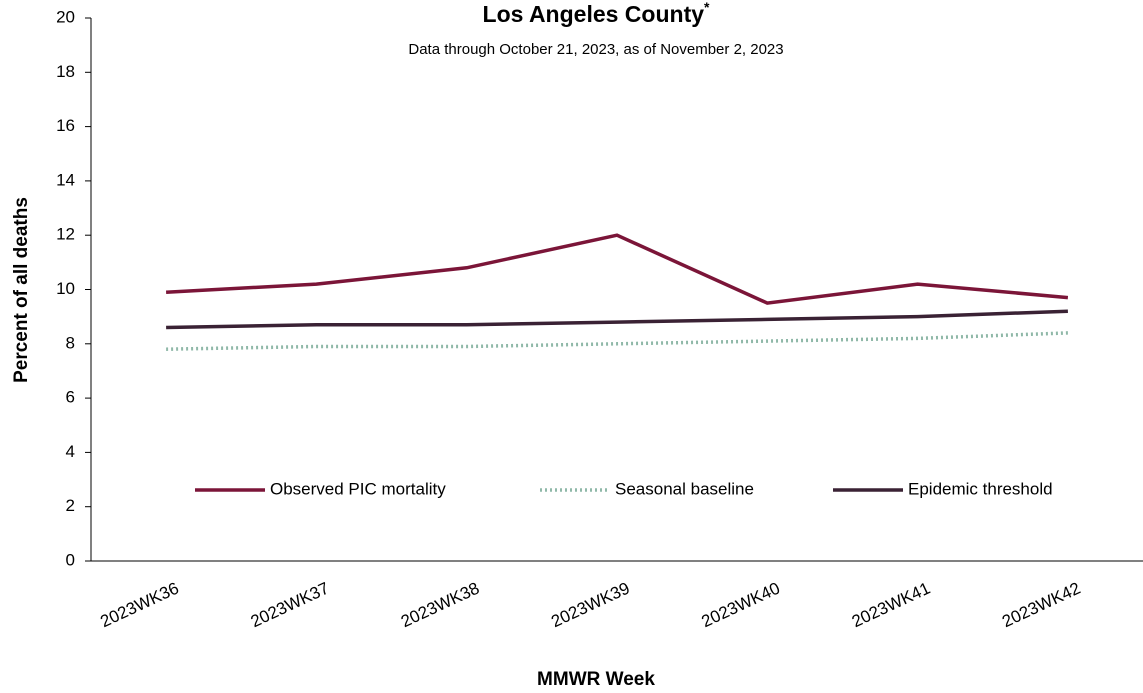  What do you see at coordinates (590, 604) in the screenshot?
I see `x-tick-label: 2023WK39` at bounding box center [590, 604].